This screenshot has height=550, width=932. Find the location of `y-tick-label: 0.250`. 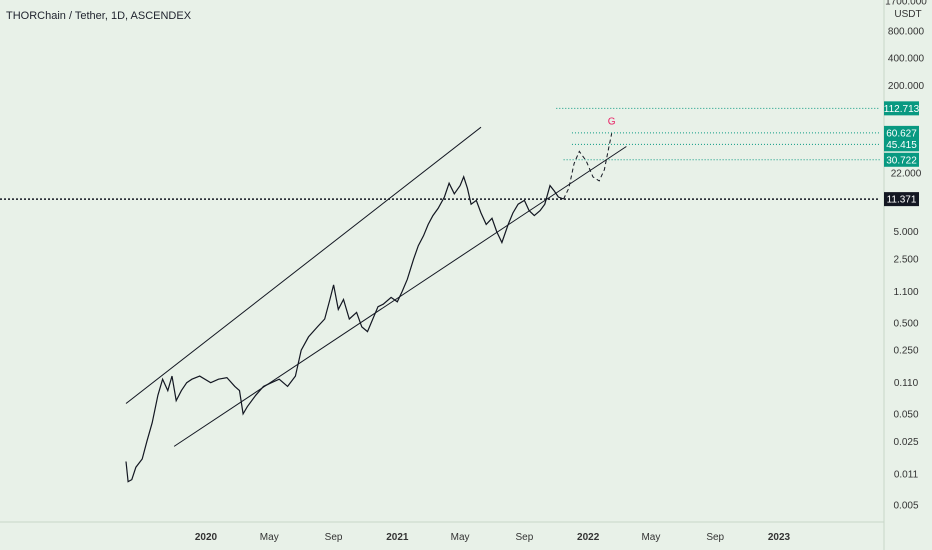

y-tick-label: 0.250 is located at coordinates (905, 351).